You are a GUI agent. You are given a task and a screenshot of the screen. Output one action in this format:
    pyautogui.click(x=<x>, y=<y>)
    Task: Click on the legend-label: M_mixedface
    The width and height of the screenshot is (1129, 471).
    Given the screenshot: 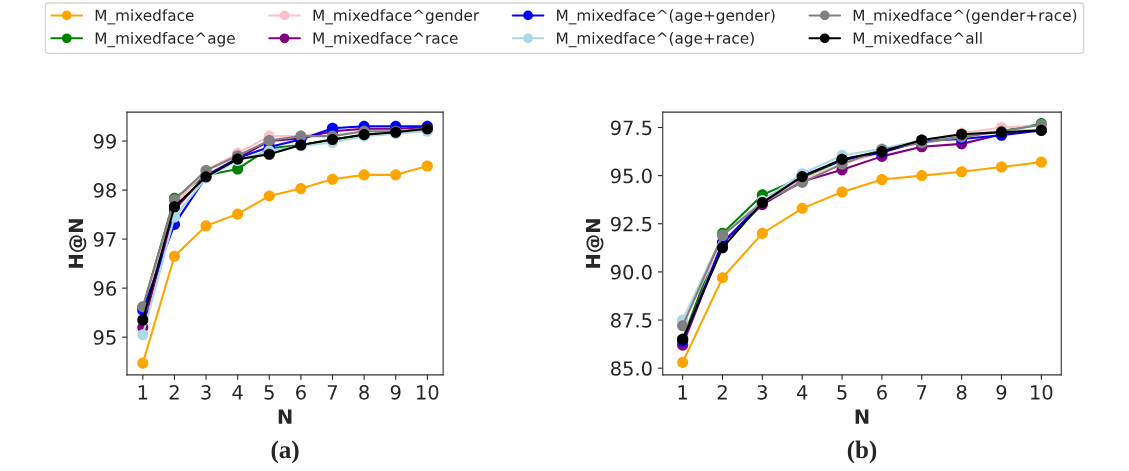 What is the action you would take?
    pyautogui.click(x=144, y=17)
    